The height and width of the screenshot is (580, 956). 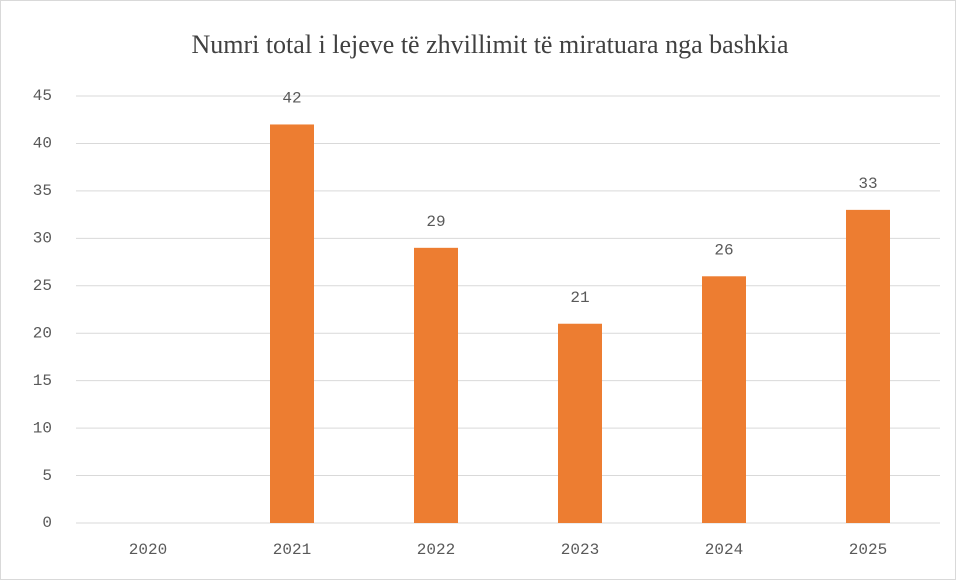 I want to click on x-tick-label: 2023, so click(x=580, y=550).